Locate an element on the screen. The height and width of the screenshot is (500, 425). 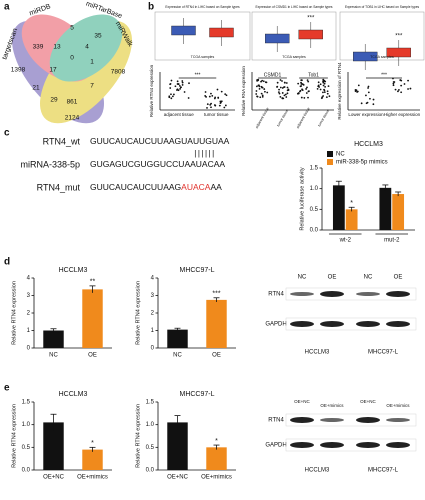
pairing: |||||| is located at coordinates (204, 153).